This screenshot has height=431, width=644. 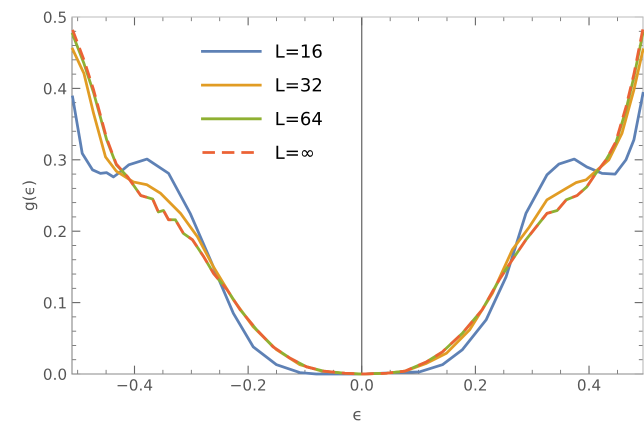 What do you see at coordinates (135, 385) in the screenshot?
I see `x-tick-label: −0.4` at bounding box center [135, 385].